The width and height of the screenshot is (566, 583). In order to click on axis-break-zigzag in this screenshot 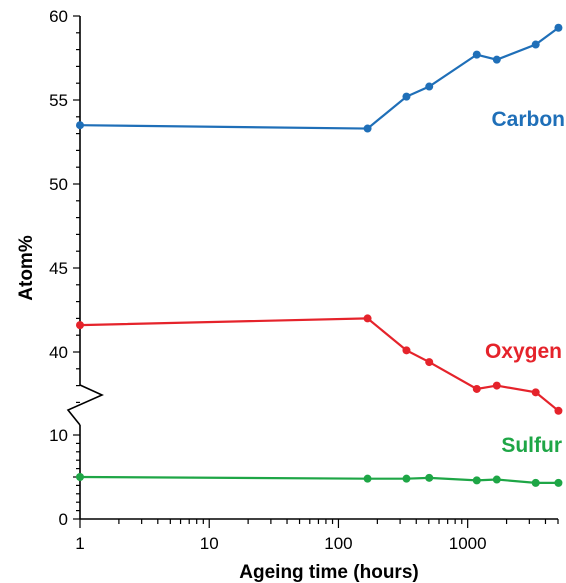, I will do `click(85, 405)`.